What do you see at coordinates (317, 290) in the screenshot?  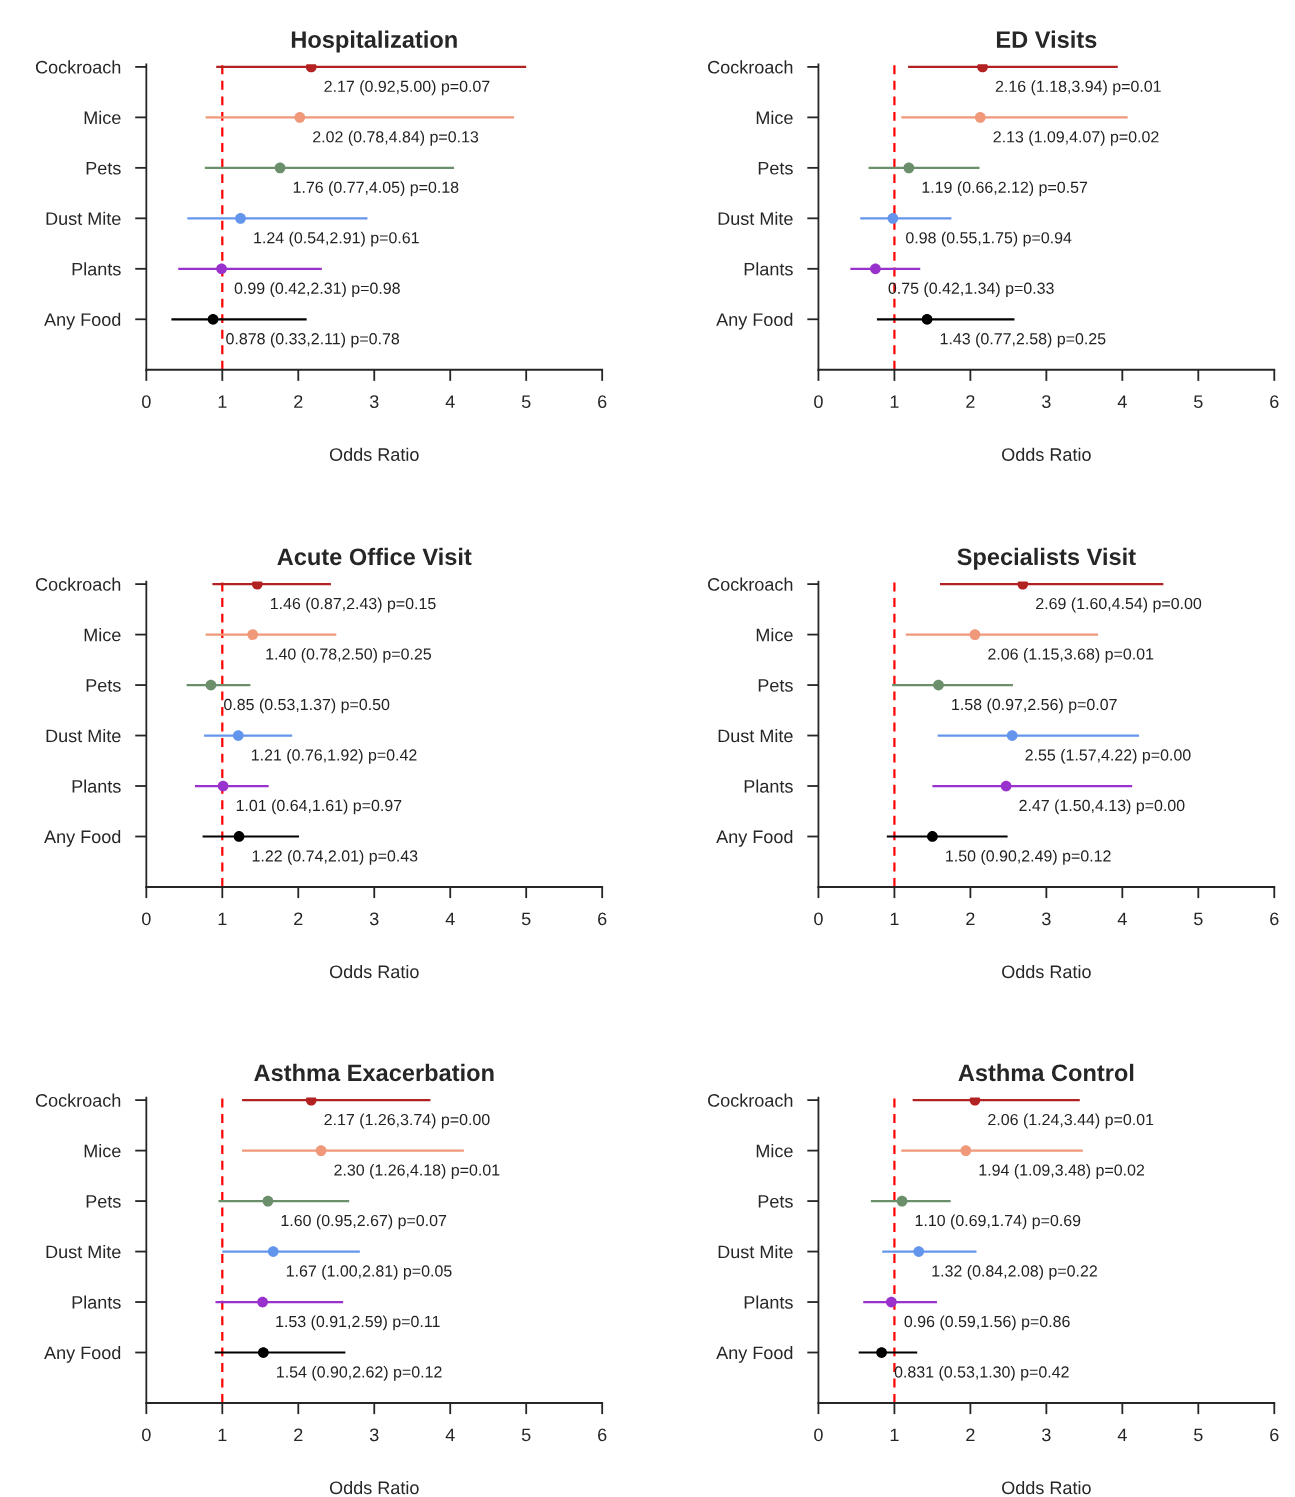 I see `data-label: 0.99 (0.42,2.31) p=0.98` at bounding box center [317, 290].